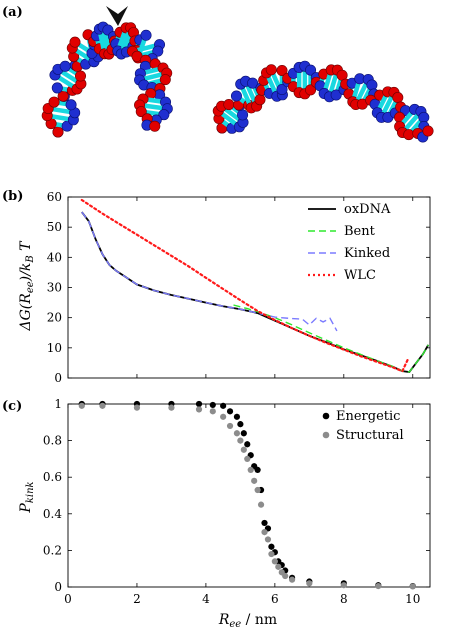  Describe the element at coordinates (54, 318) in the screenshot. I see `y-tick-label: 20` at that location.